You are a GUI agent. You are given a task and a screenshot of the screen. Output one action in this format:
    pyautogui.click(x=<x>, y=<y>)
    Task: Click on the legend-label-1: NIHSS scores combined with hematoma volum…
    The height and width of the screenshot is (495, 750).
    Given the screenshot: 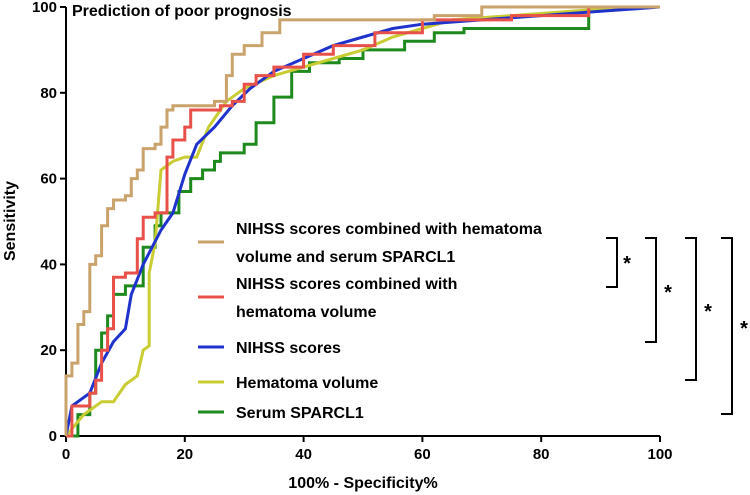 What is the action you would take?
    pyautogui.click(x=346, y=298)
    